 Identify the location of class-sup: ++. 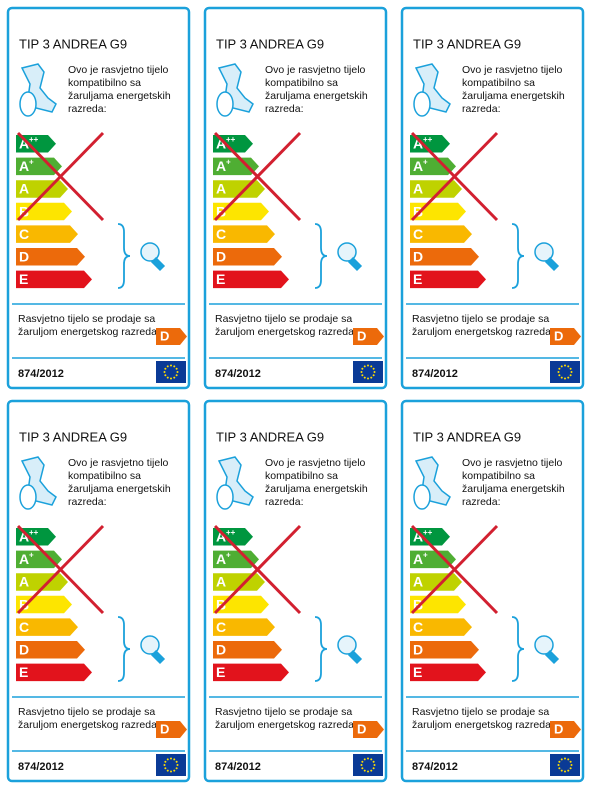
(428, 532).